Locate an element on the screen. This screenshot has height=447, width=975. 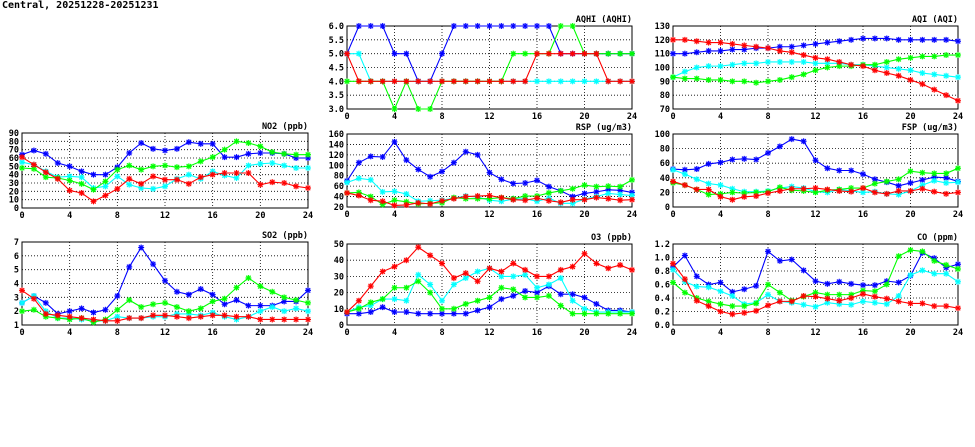
y-tick-label: 30 is located at coordinates (14, 184).